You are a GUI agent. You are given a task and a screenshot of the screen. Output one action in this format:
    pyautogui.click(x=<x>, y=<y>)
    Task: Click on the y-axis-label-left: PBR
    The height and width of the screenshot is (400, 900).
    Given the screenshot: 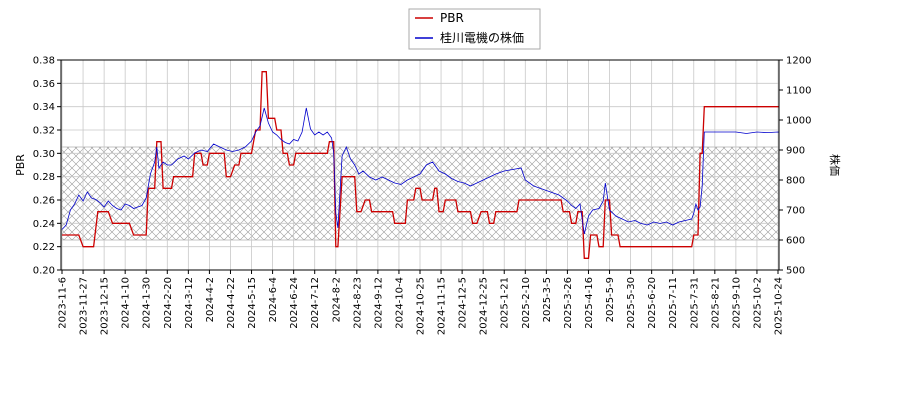 What is the action you would take?
    pyautogui.click(x=20, y=165)
    